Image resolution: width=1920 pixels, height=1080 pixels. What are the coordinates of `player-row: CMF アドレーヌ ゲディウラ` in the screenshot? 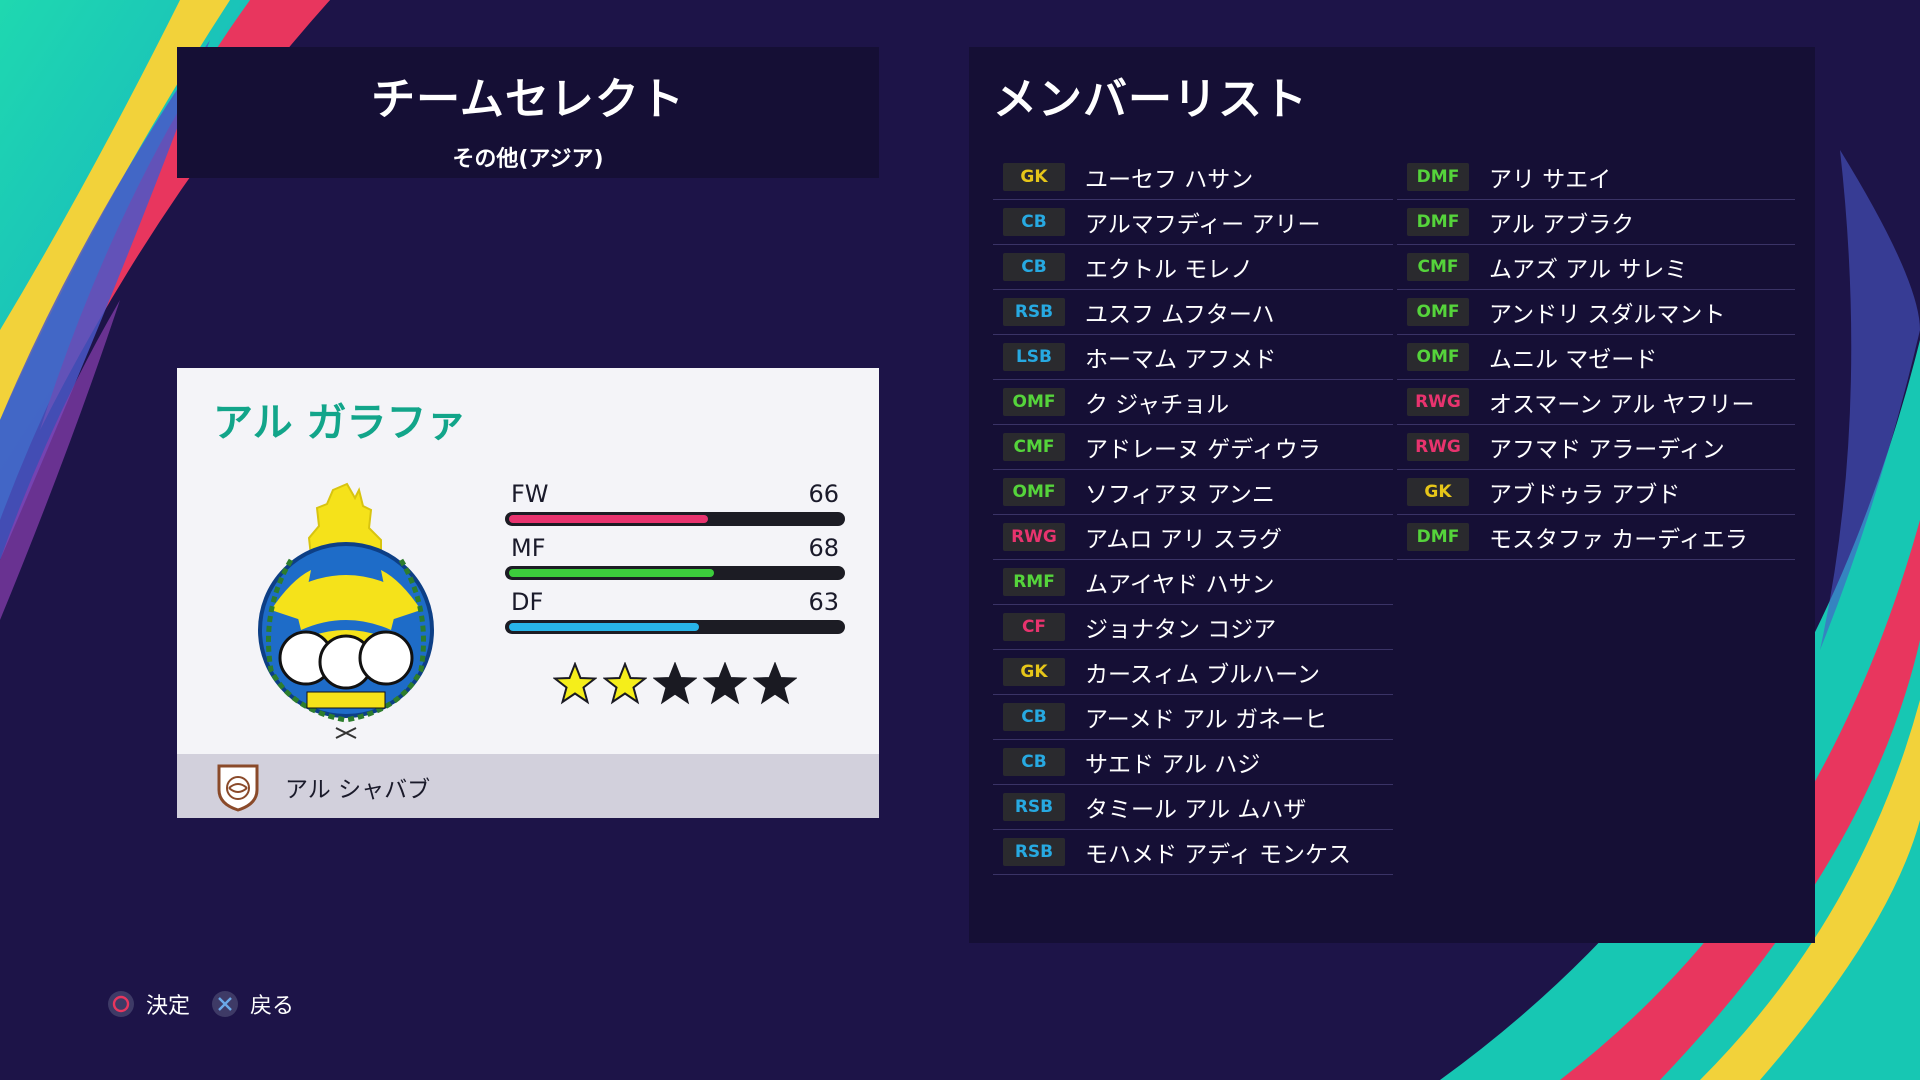 It's located at (1193, 447).